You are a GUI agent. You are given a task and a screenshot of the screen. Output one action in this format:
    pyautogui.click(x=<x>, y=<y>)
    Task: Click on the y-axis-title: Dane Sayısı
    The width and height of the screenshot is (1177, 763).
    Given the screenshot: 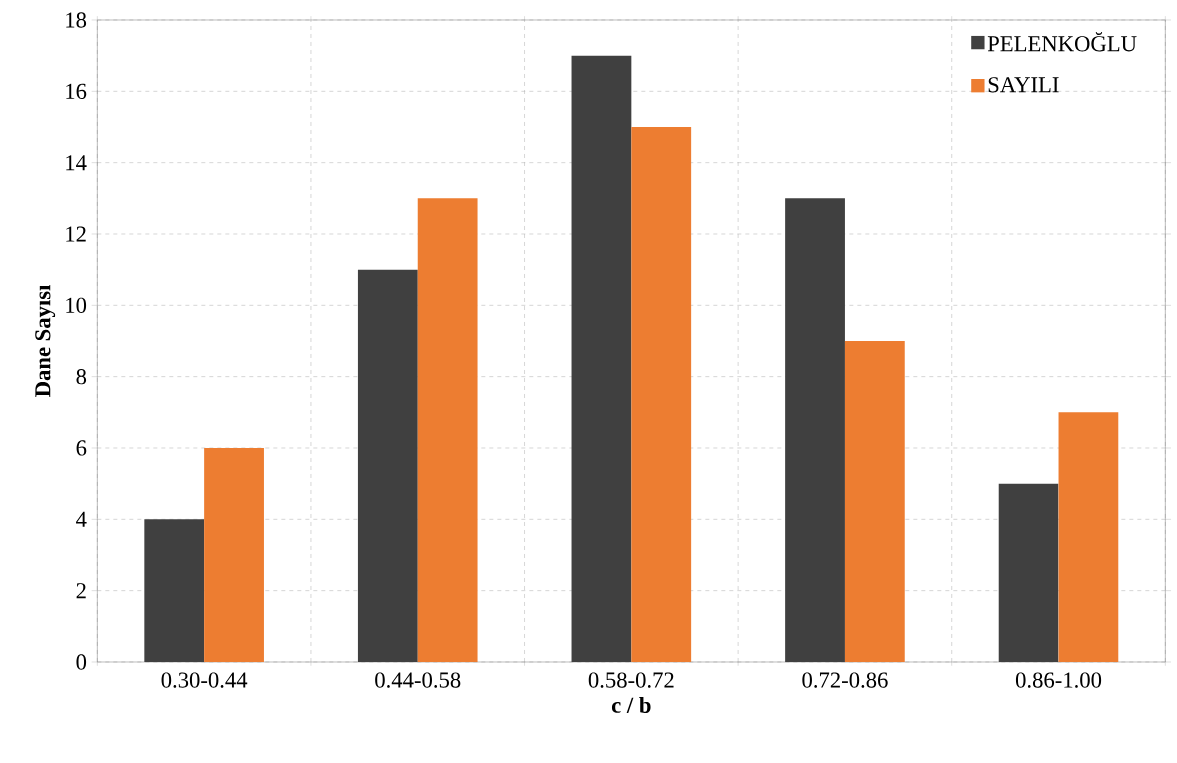 What is the action you would take?
    pyautogui.click(x=45, y=340)
    